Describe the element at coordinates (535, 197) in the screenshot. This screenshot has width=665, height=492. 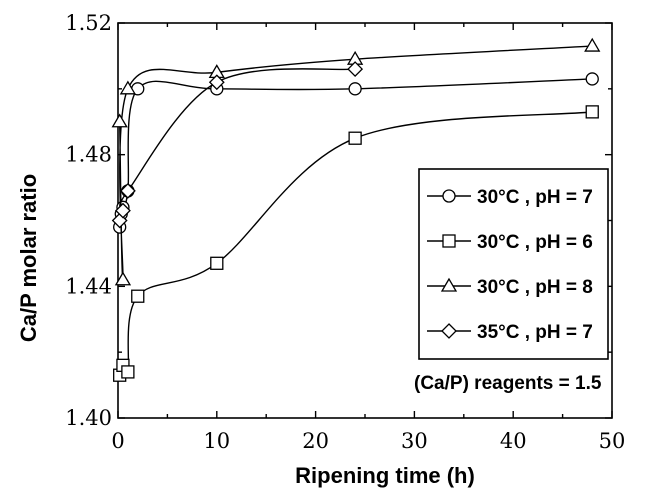
I see `legend-label: 30°C , pH = 7` at that location.